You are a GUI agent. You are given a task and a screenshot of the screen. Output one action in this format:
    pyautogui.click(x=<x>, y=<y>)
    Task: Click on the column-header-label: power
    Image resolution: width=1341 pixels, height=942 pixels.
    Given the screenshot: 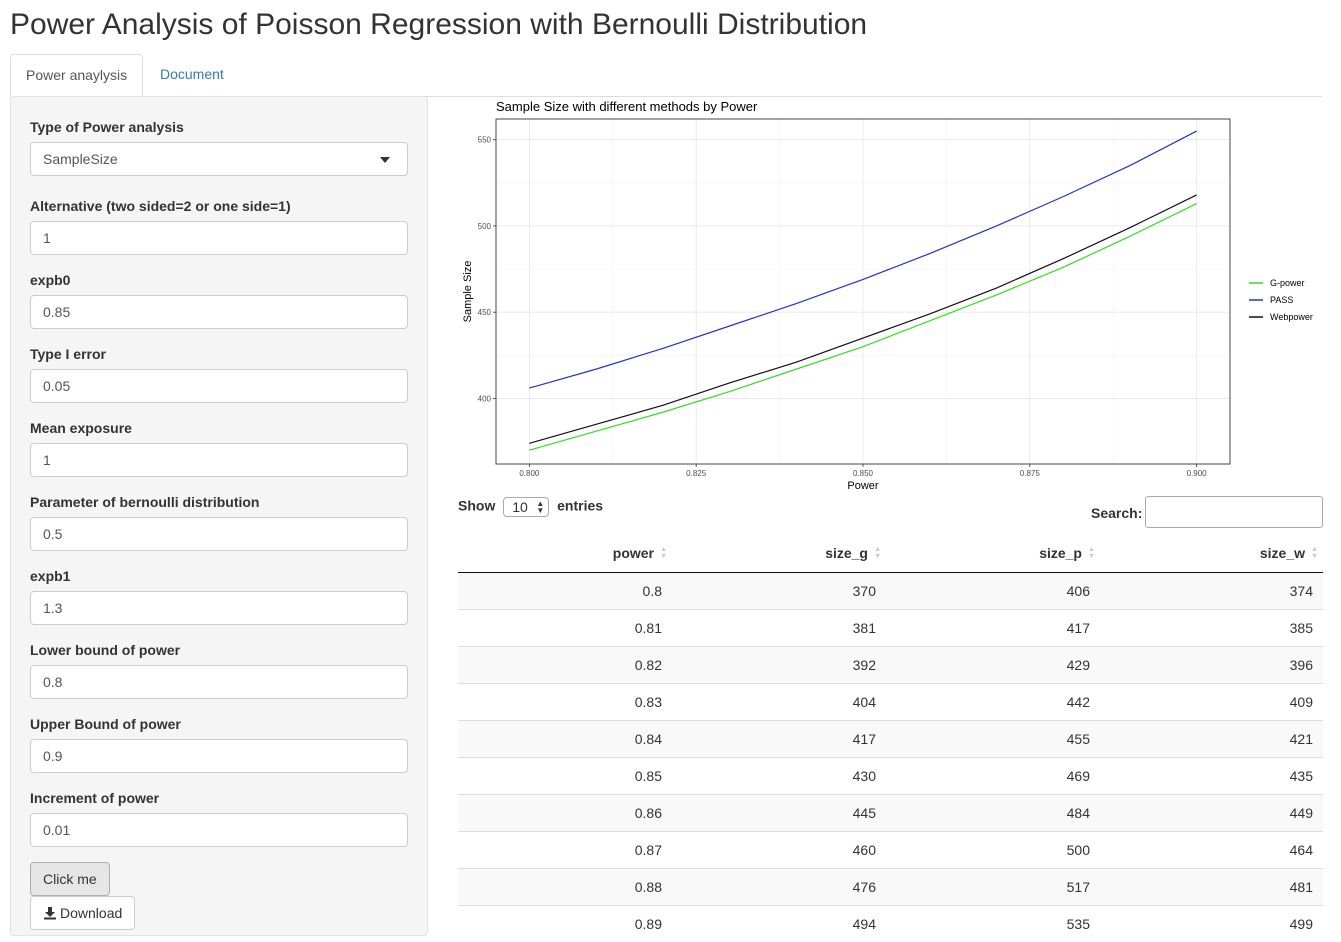 What is the action you would take?
    pyautogui.click(x=633, y=553)
    